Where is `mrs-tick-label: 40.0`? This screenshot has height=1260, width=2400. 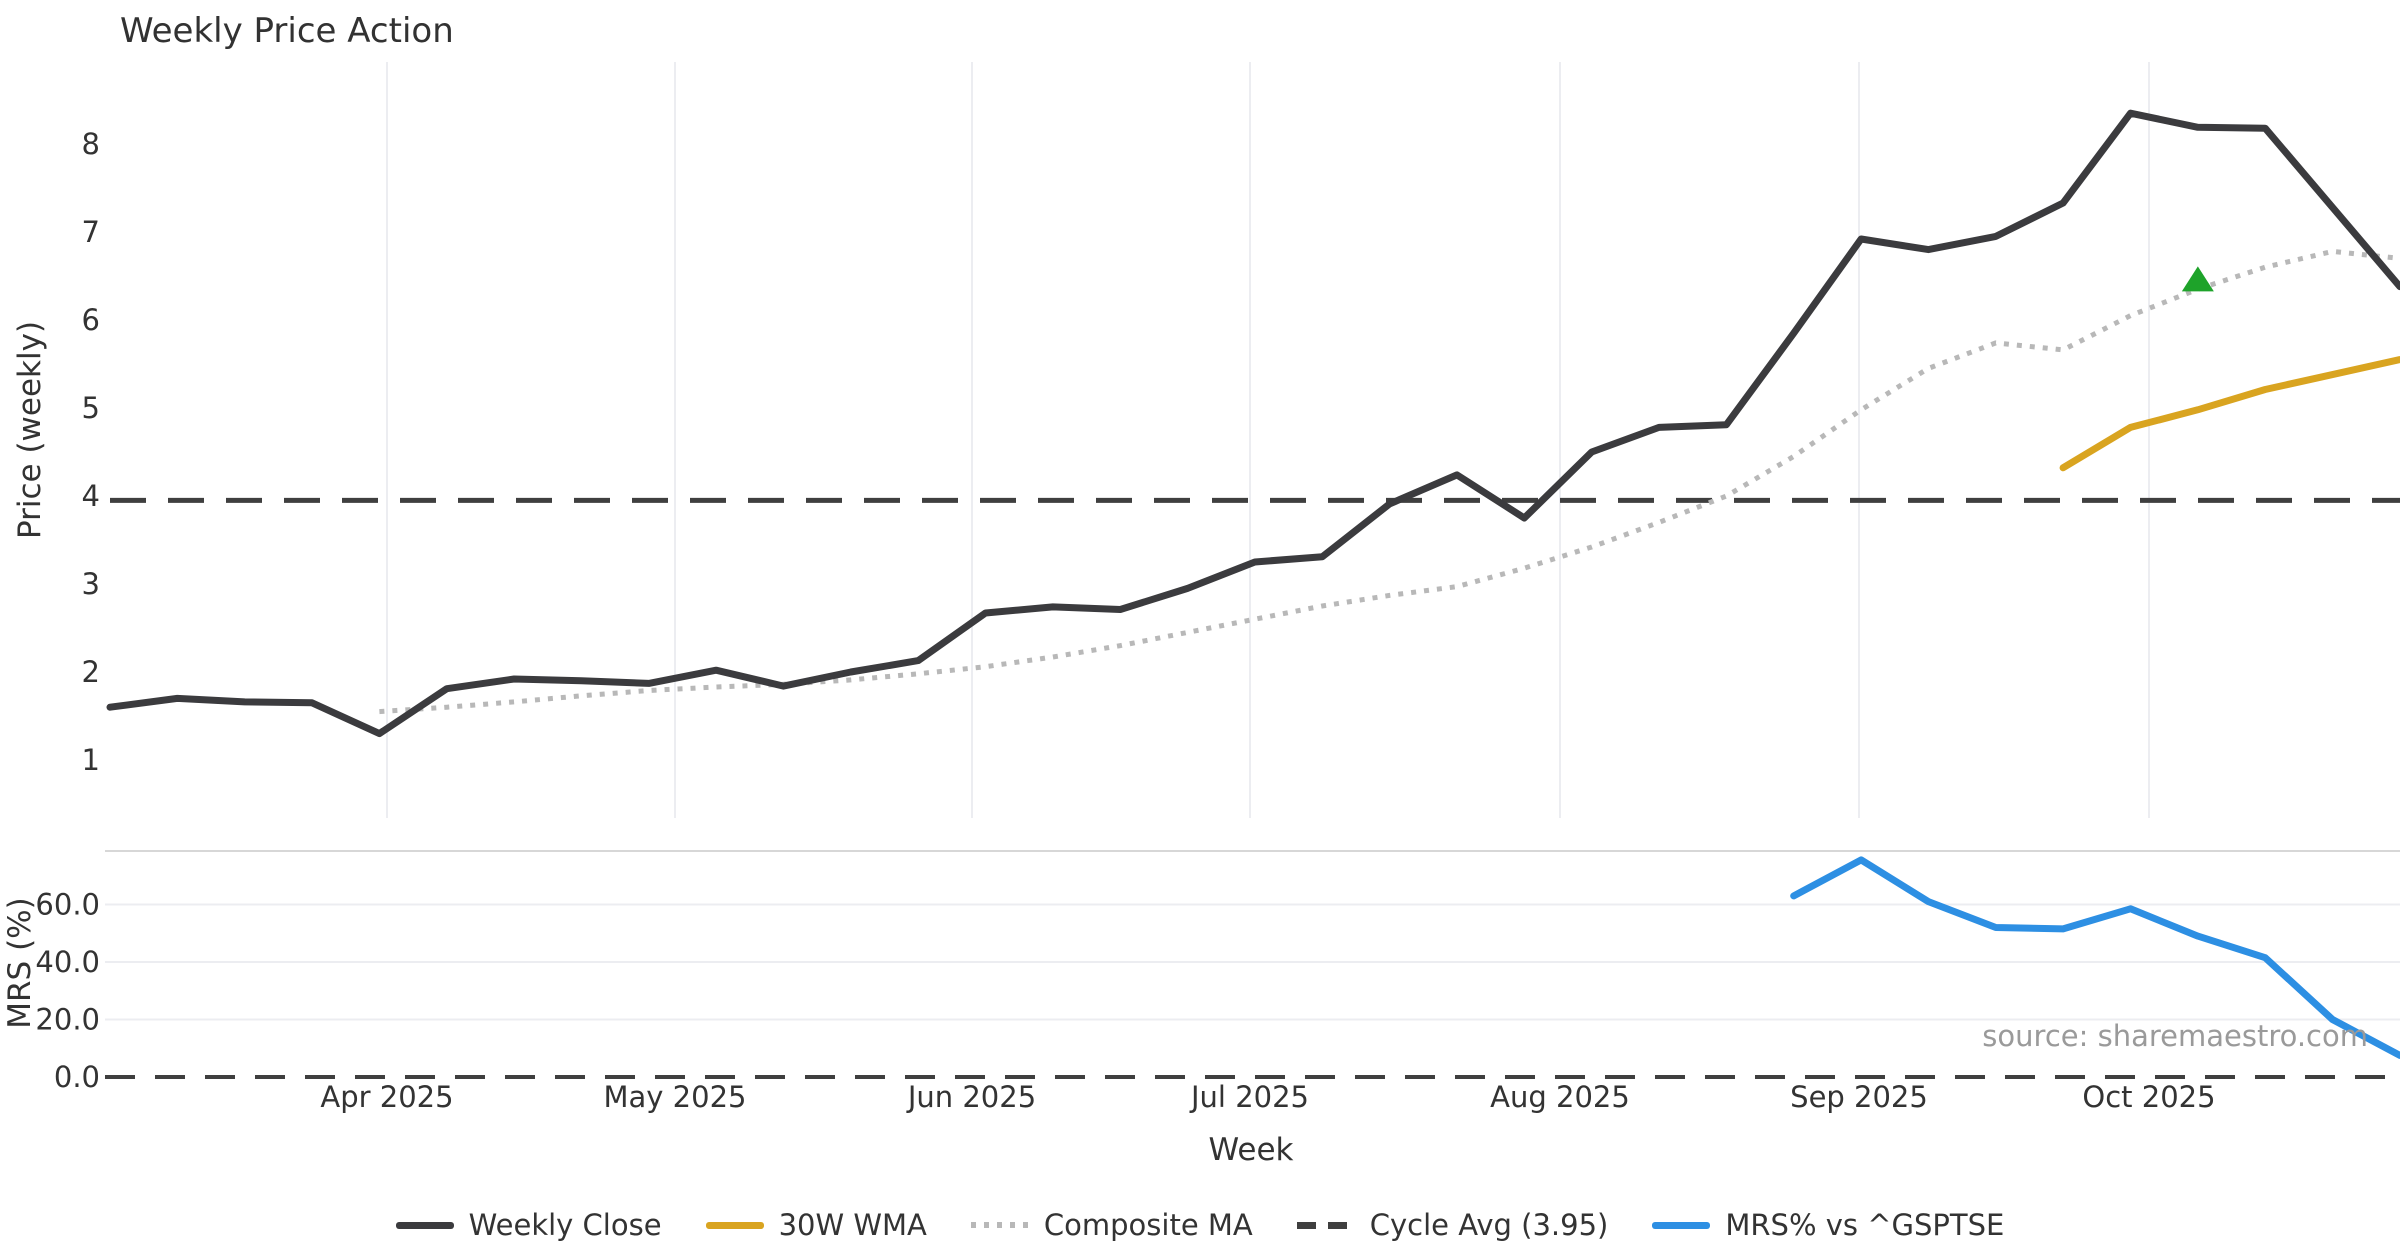 mrs-tick-label: 40.0 is located at coordinates (67, 962).